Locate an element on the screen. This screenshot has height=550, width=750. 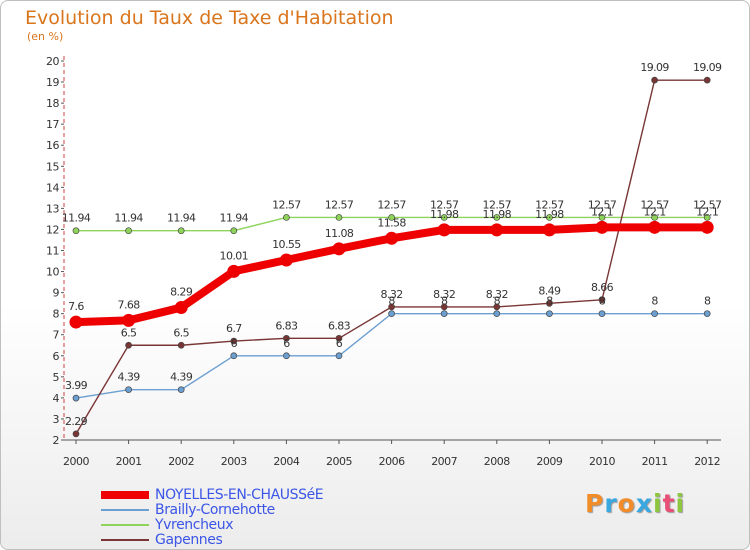
x-tick-label: 2004 is located at coordinates (286, 461).